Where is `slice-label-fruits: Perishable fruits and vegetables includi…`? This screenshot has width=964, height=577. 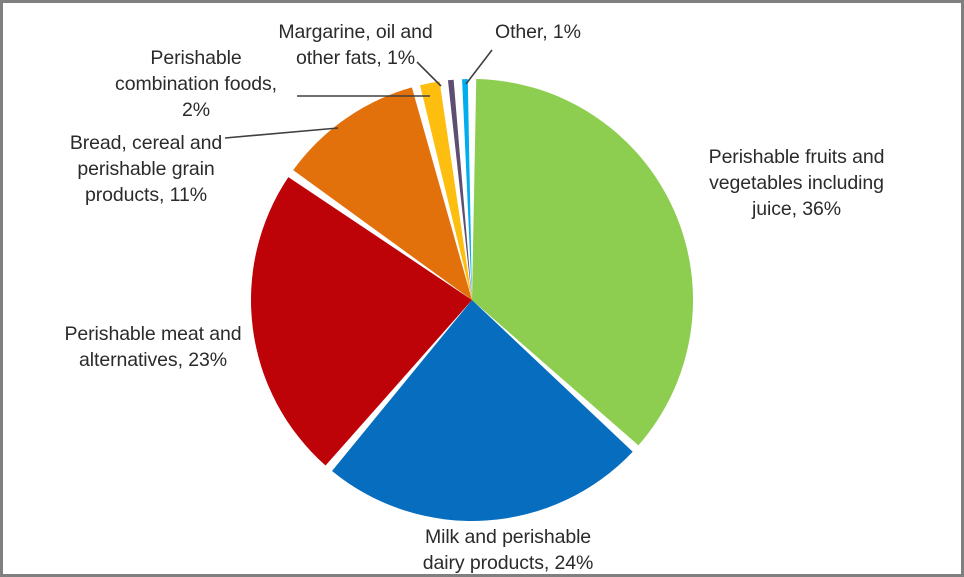
slice-label-fruits: Perishable fruits and vegetables includi… is located at coordinates (796, 183).